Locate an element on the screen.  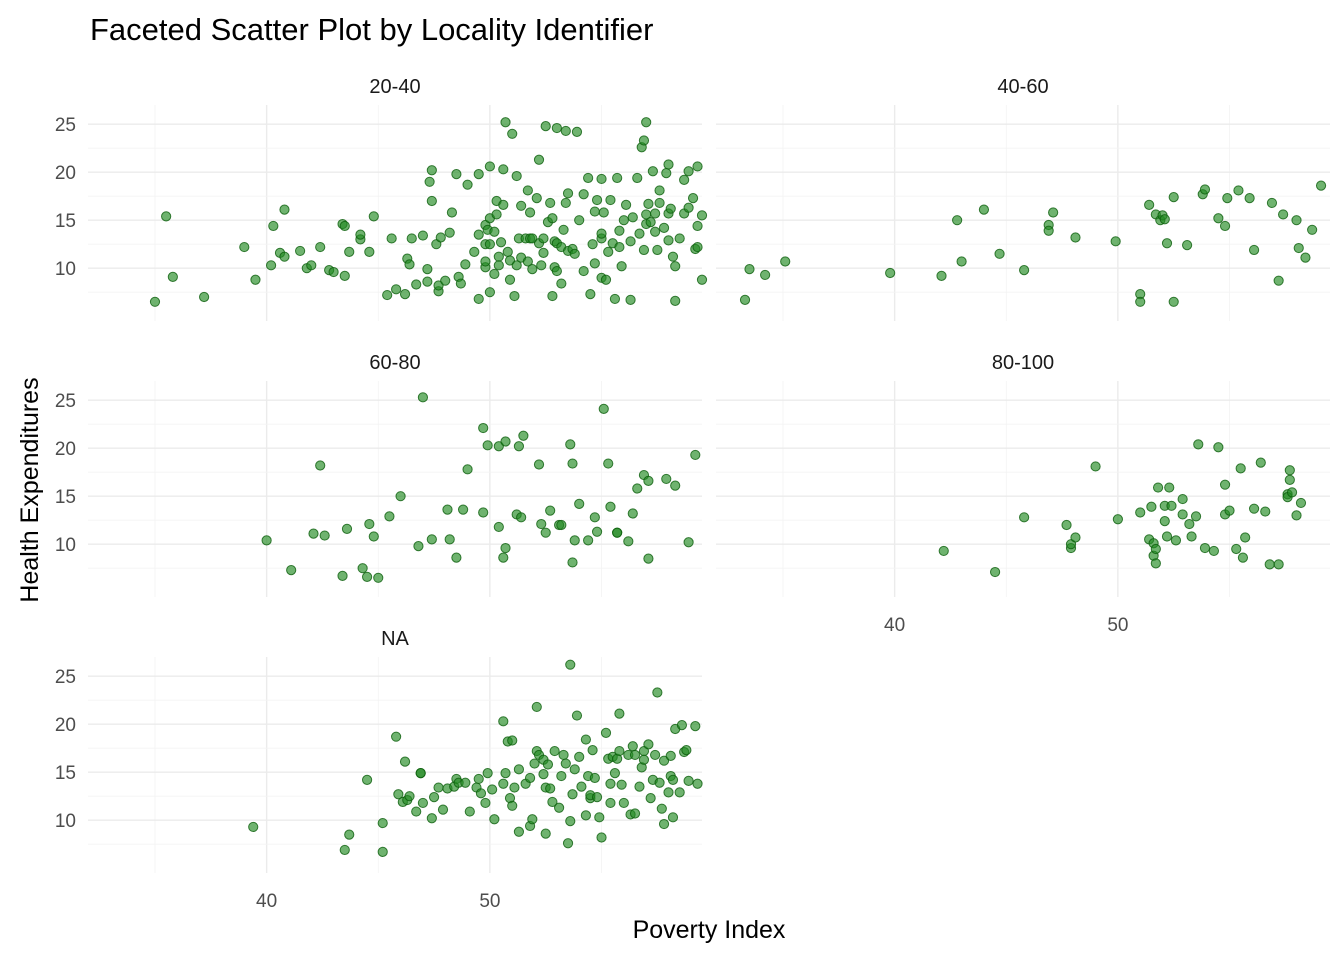
x-axis-title: Poverty Index is located at coordinates (709, 930).